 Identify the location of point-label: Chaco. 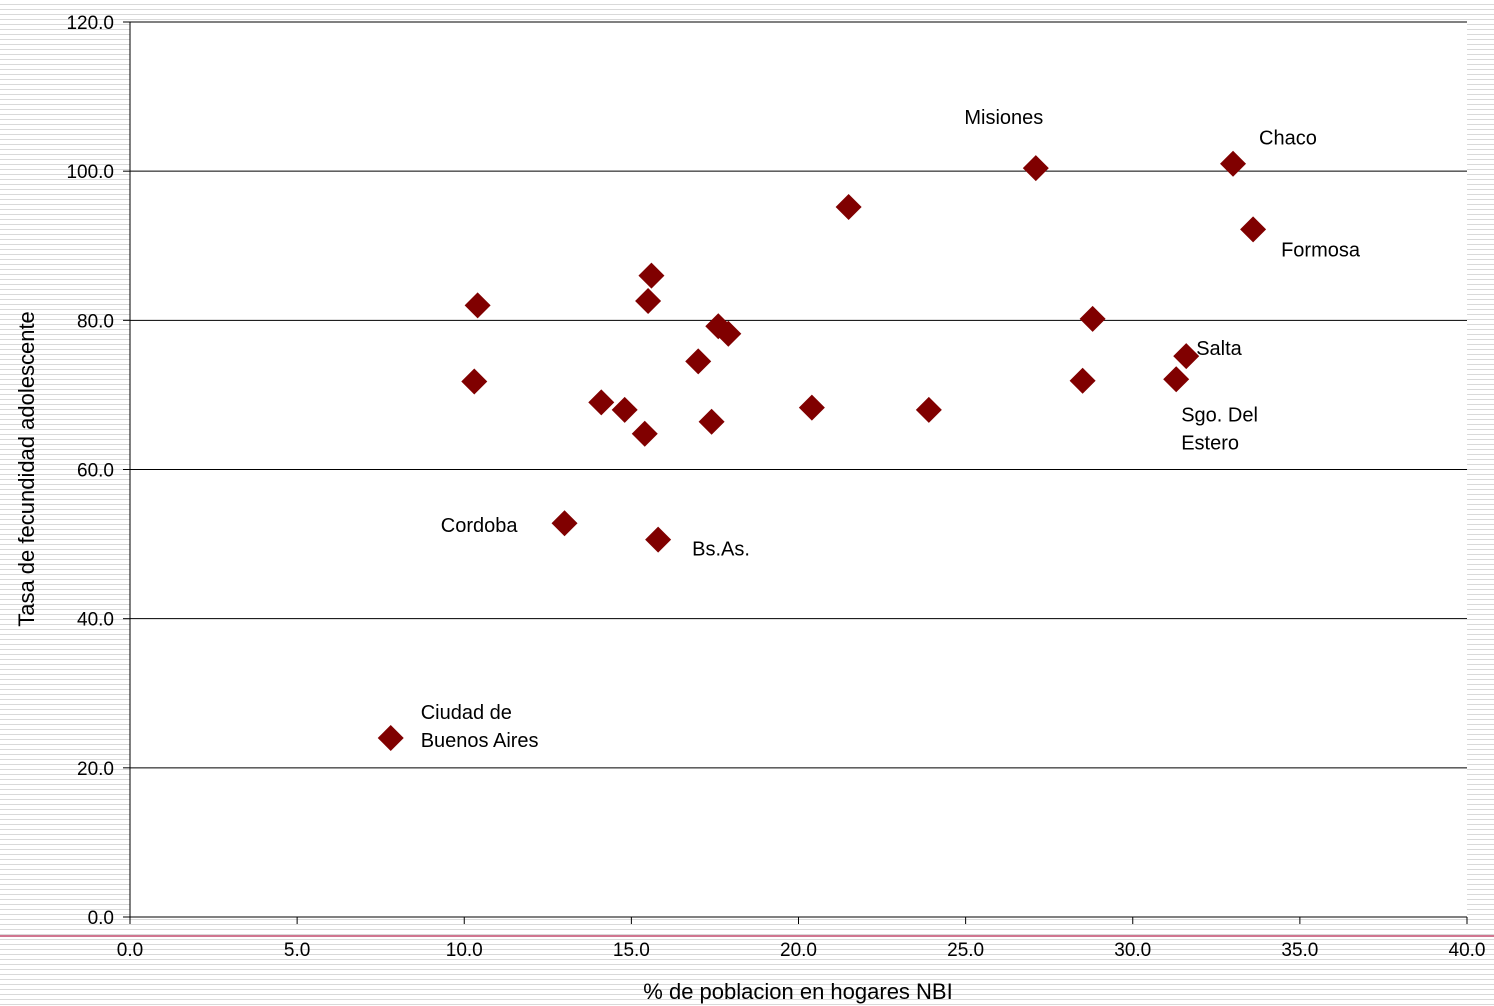
(1288, 139).